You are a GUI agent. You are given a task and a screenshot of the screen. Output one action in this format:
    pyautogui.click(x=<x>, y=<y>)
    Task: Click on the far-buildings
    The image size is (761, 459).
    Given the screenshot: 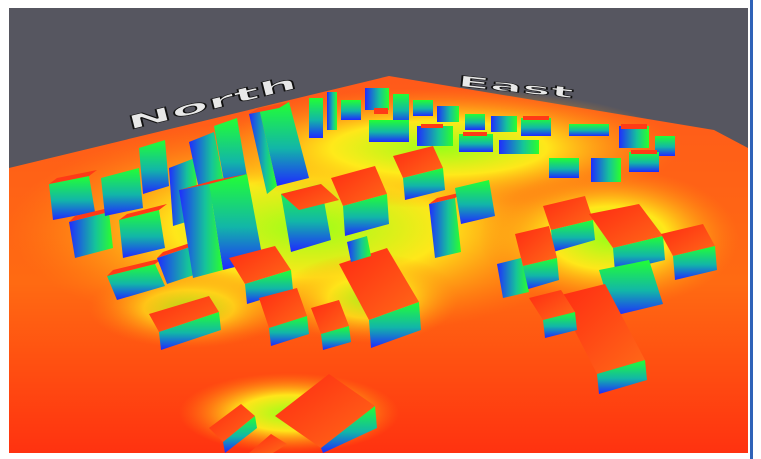 What is the action you would take?
    pyautogui.click(x=492, y=135)
    